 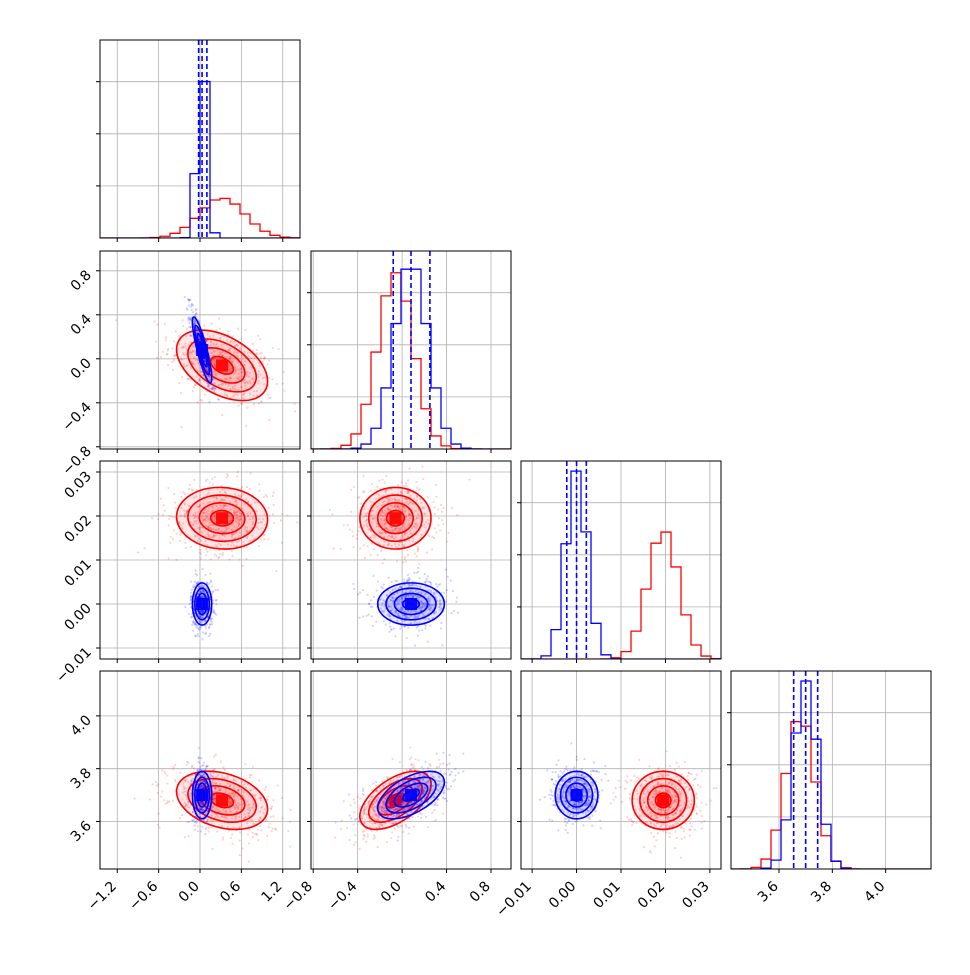 I want to click on panel-content, so click(x=411, y=770).